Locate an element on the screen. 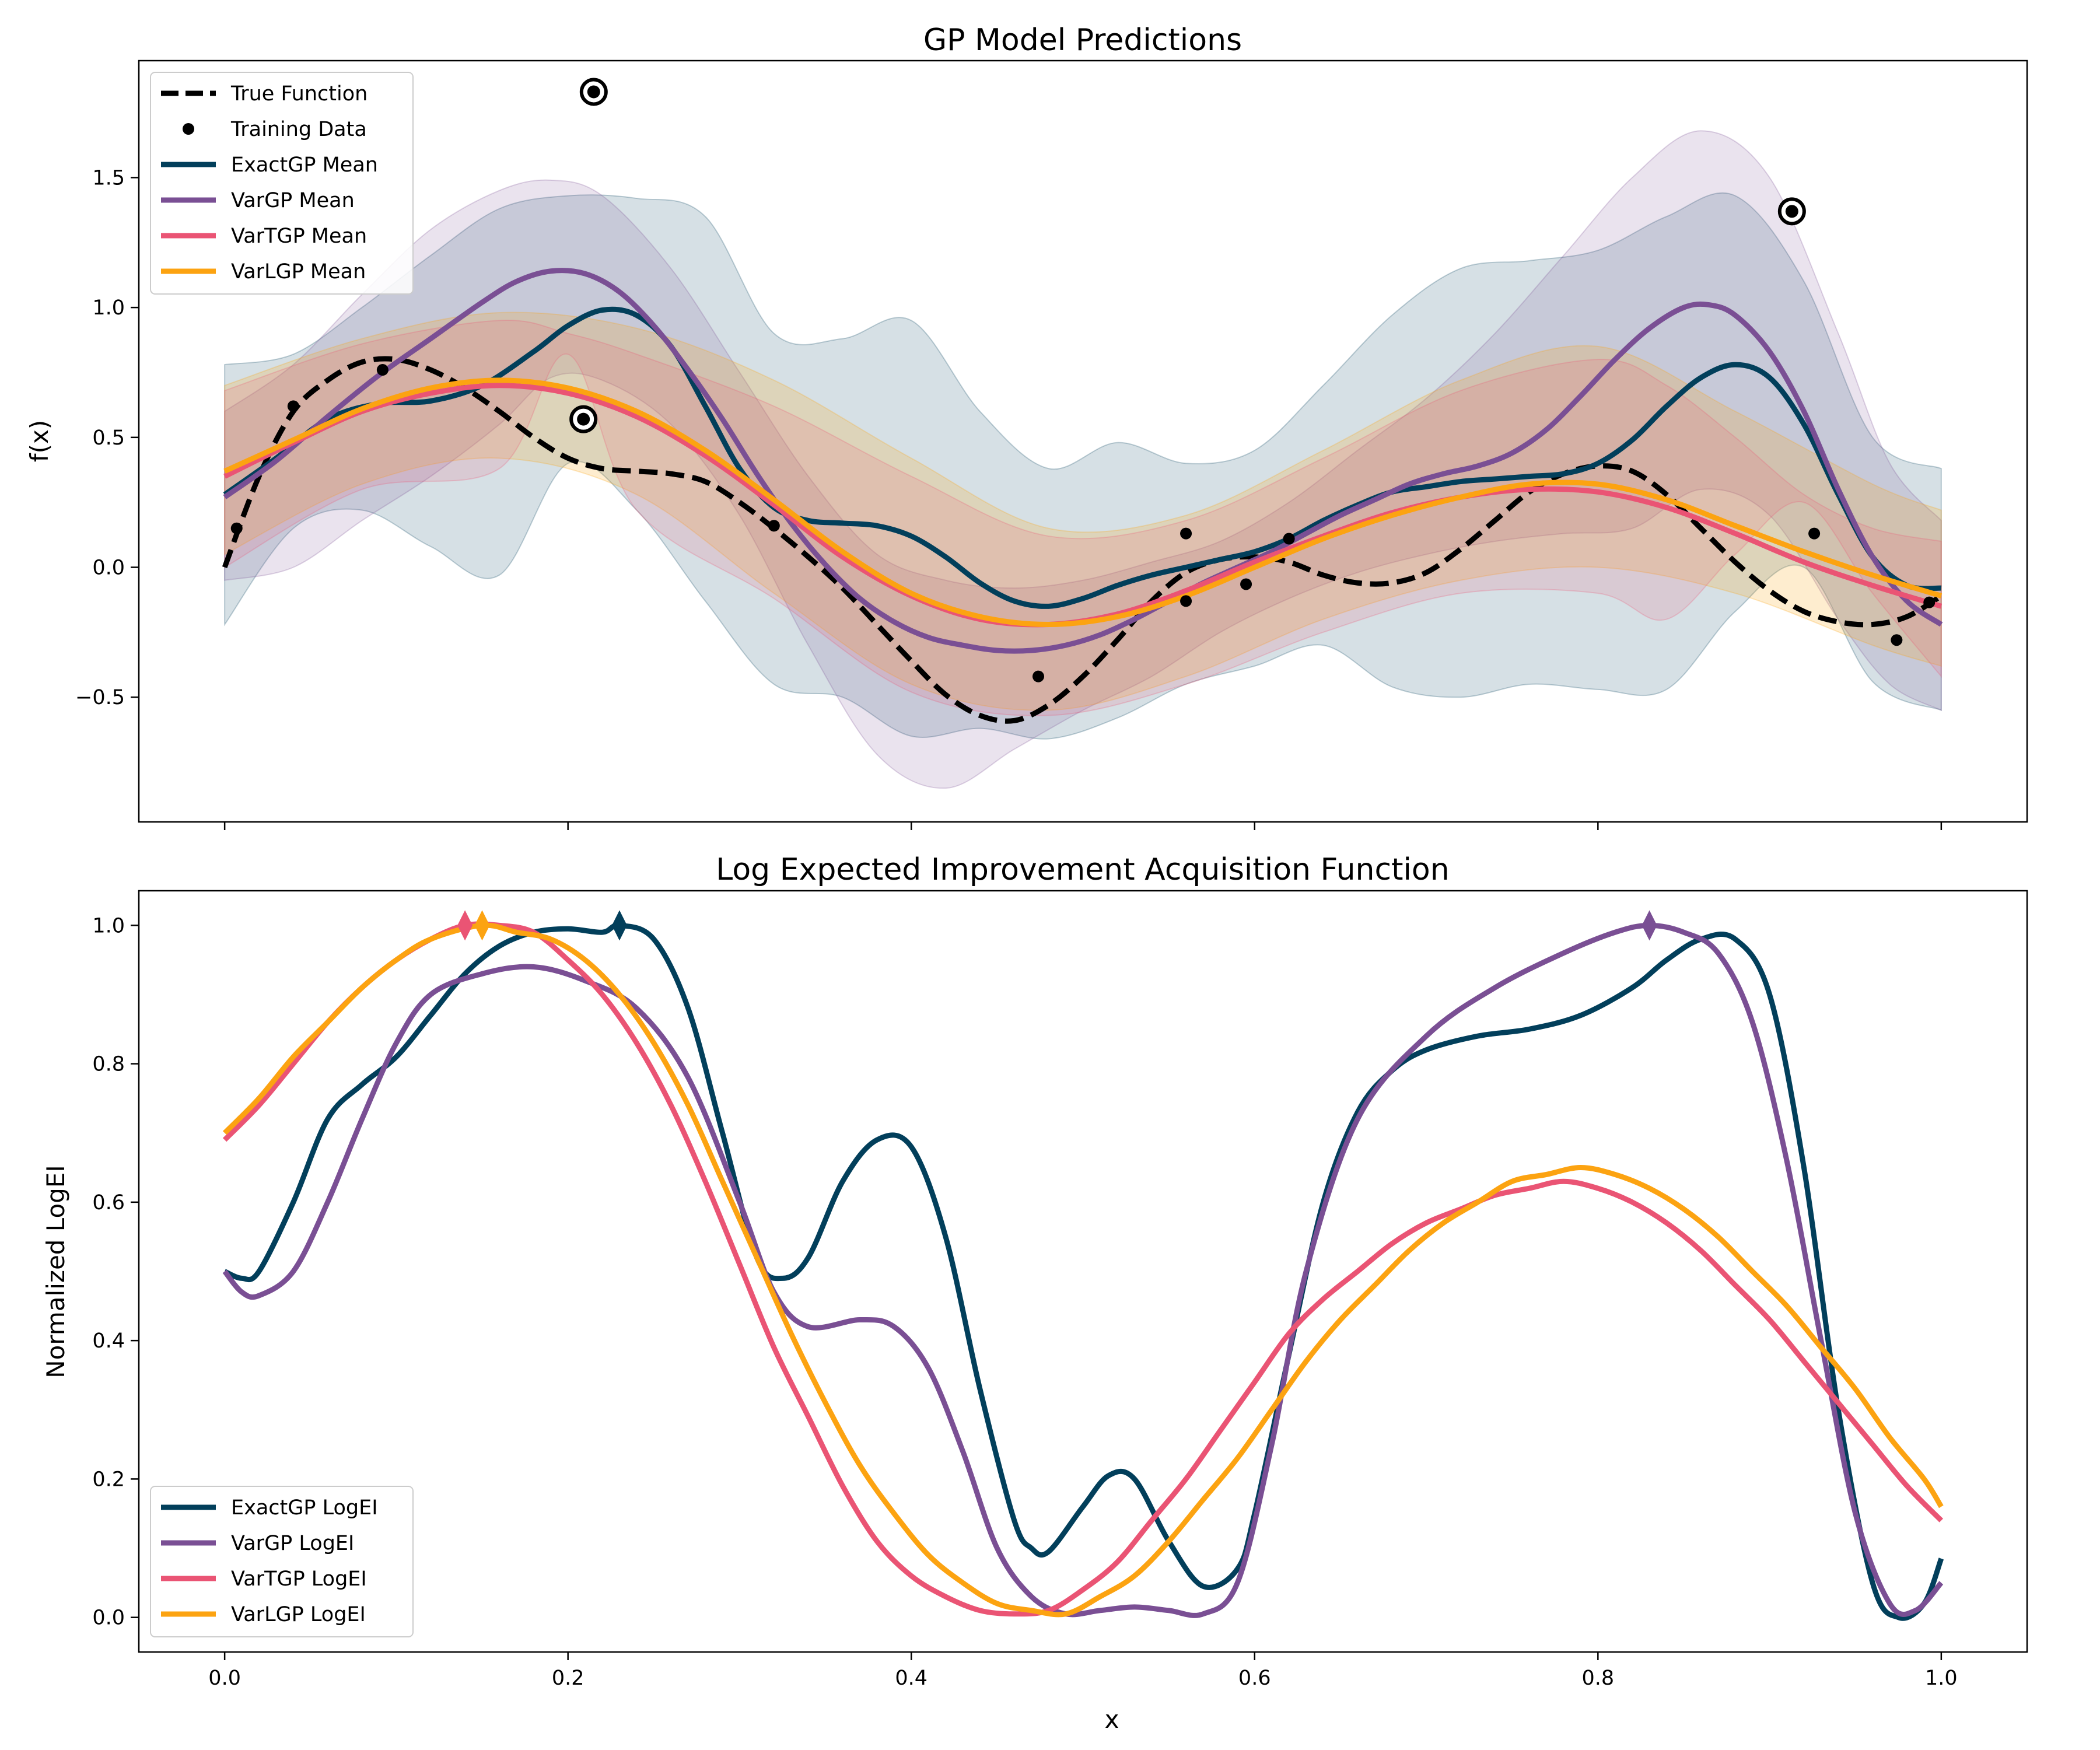  y-tick-label: 1.5 is located at coordinates (108, 178).